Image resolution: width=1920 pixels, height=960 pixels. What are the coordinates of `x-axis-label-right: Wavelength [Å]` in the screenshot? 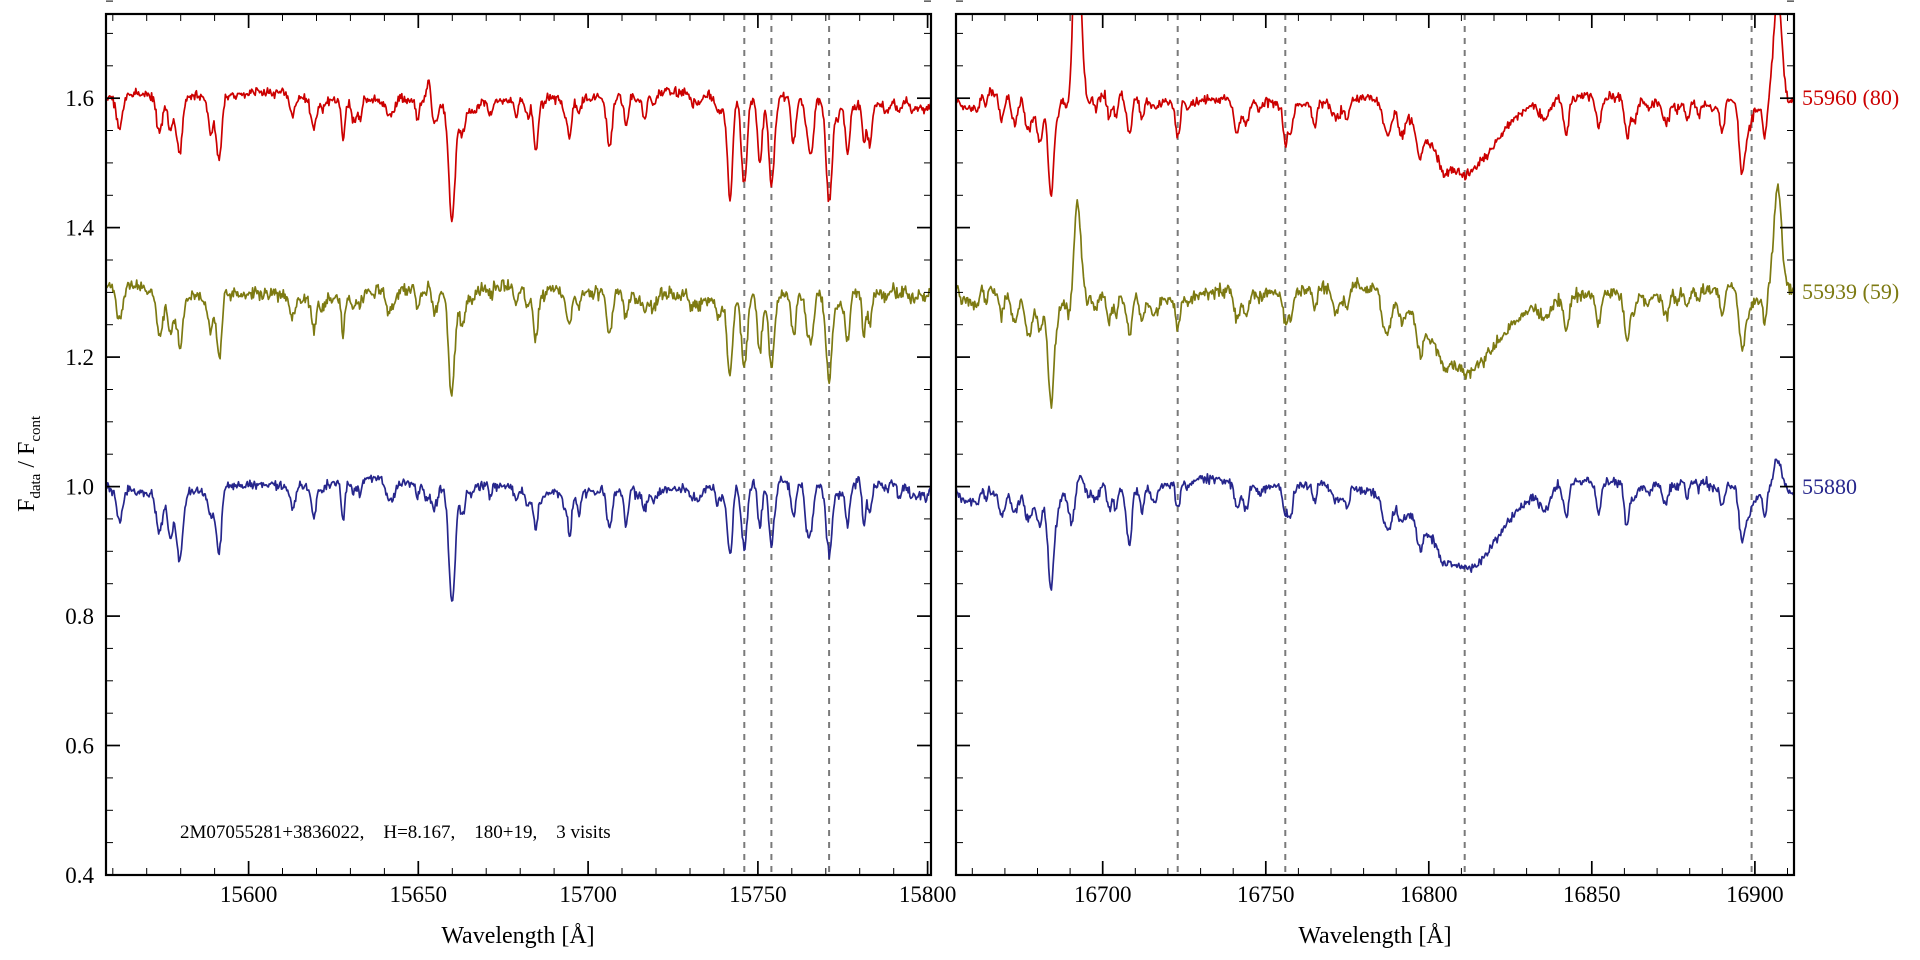 It's located at (1375, 936).